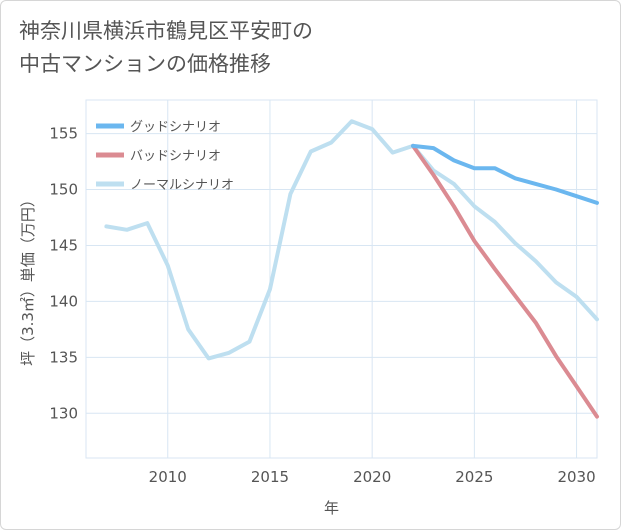 The width and height of the screenshot is (621, 530). What do you see at coordinates (331, 508) in the screenshot?
I see `x-axis-title: 年` at bounding box center [331, 508].